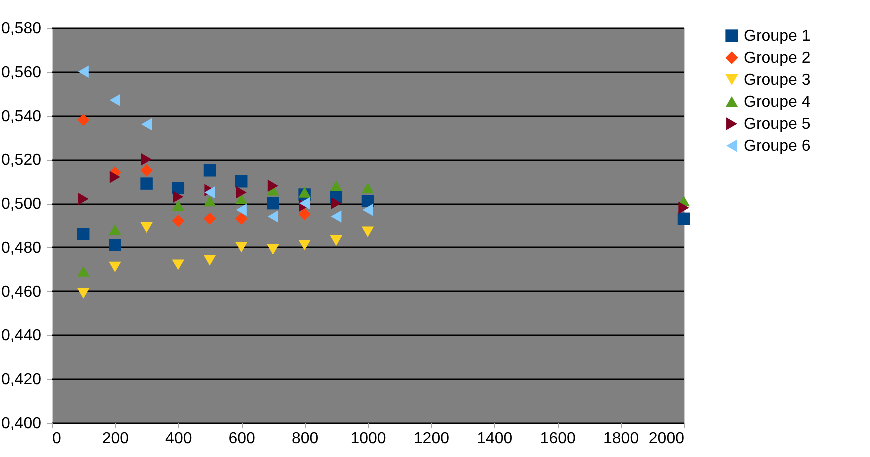  I want to click on y-tick-label: 0,580, so click(21, 29).